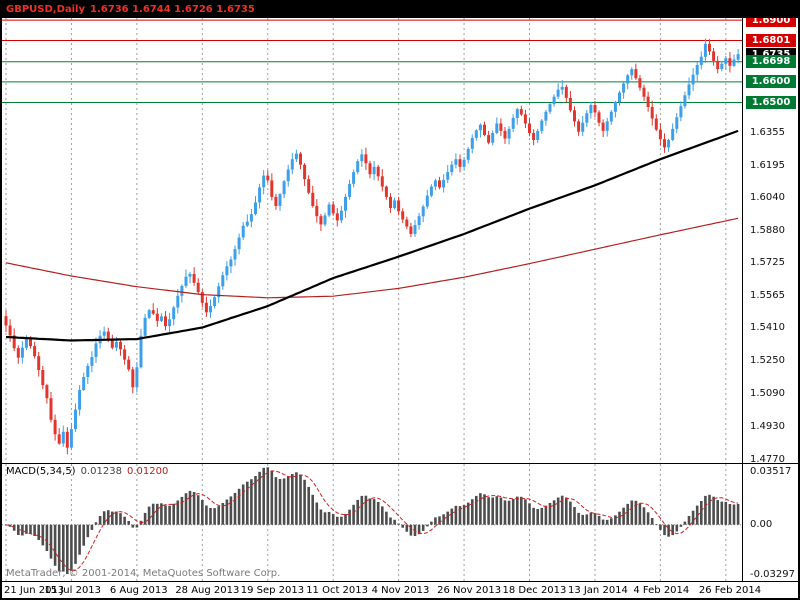  I want to click on macd-tick-label: 0.03517, so click(771, 471).